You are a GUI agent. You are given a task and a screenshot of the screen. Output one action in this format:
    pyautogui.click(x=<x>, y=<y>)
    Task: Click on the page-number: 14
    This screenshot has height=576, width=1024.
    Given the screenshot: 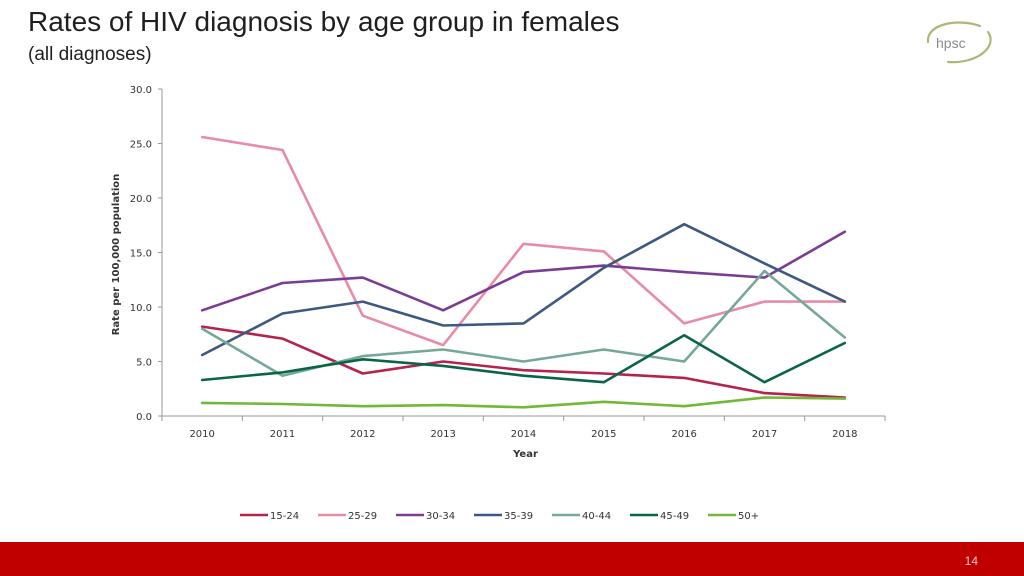 What is the action you would take?
    pyautogui.click(x=971, y=561)
    